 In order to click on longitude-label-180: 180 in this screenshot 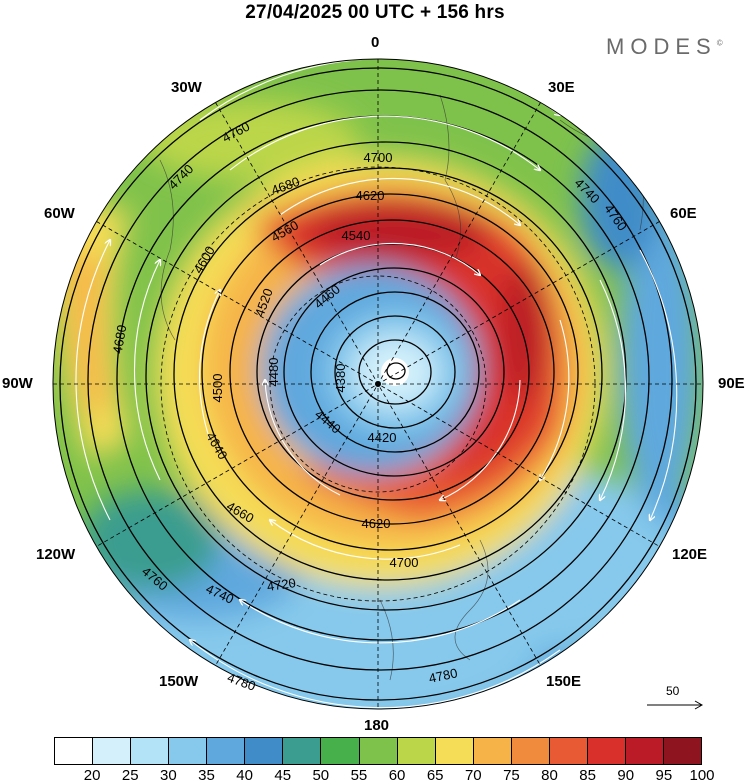, I will do `click(377, 725)`.